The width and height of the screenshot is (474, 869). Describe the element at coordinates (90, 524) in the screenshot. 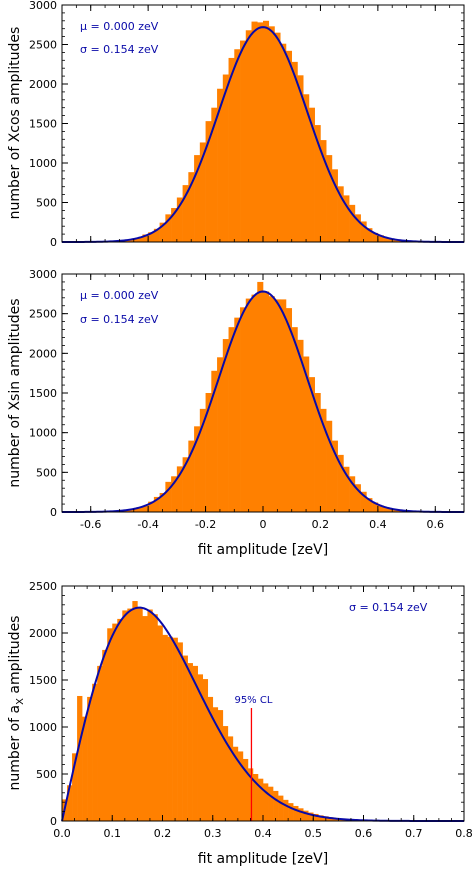

I see `x-tick-label: -0.6` at that location.